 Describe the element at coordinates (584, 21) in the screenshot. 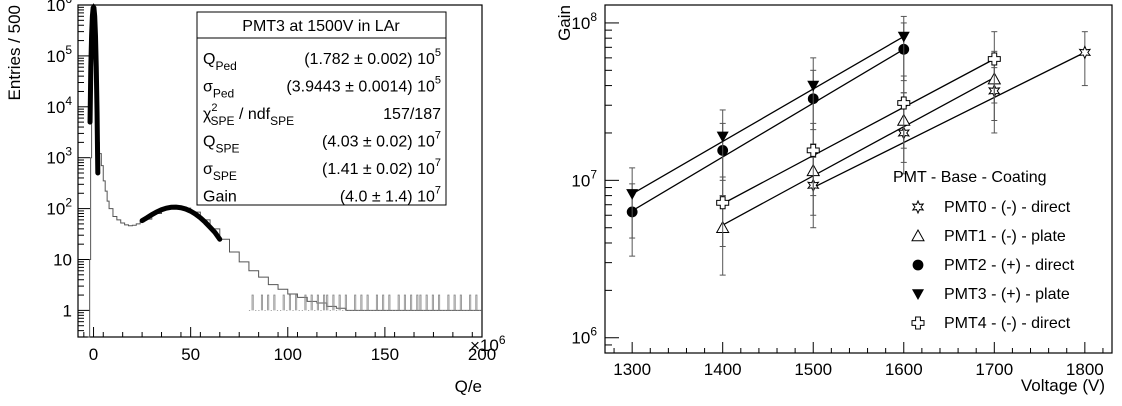

I see `y-tick-label: 10⁸` at that location.